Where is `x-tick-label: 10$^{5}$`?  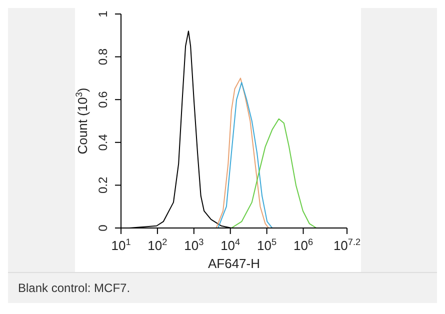
x-tick-label: 10$^{5}$ is located at coordinates (267, 245).